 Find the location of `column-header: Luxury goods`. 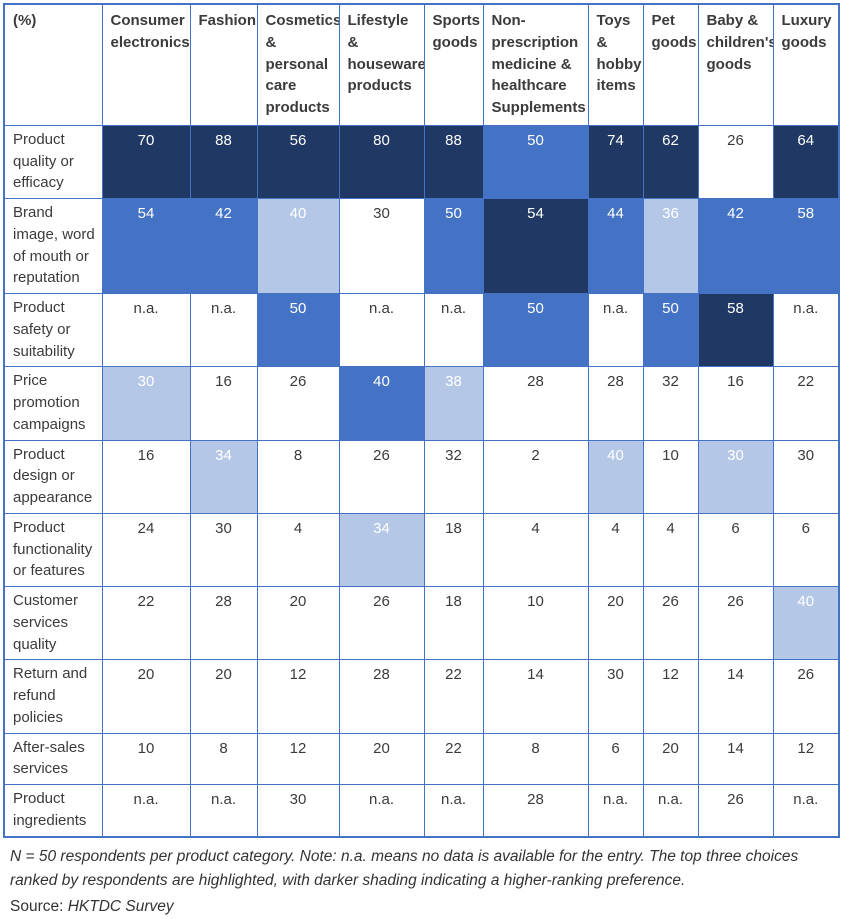

column-header: Luxury goods is located at coordinates (806, 64).